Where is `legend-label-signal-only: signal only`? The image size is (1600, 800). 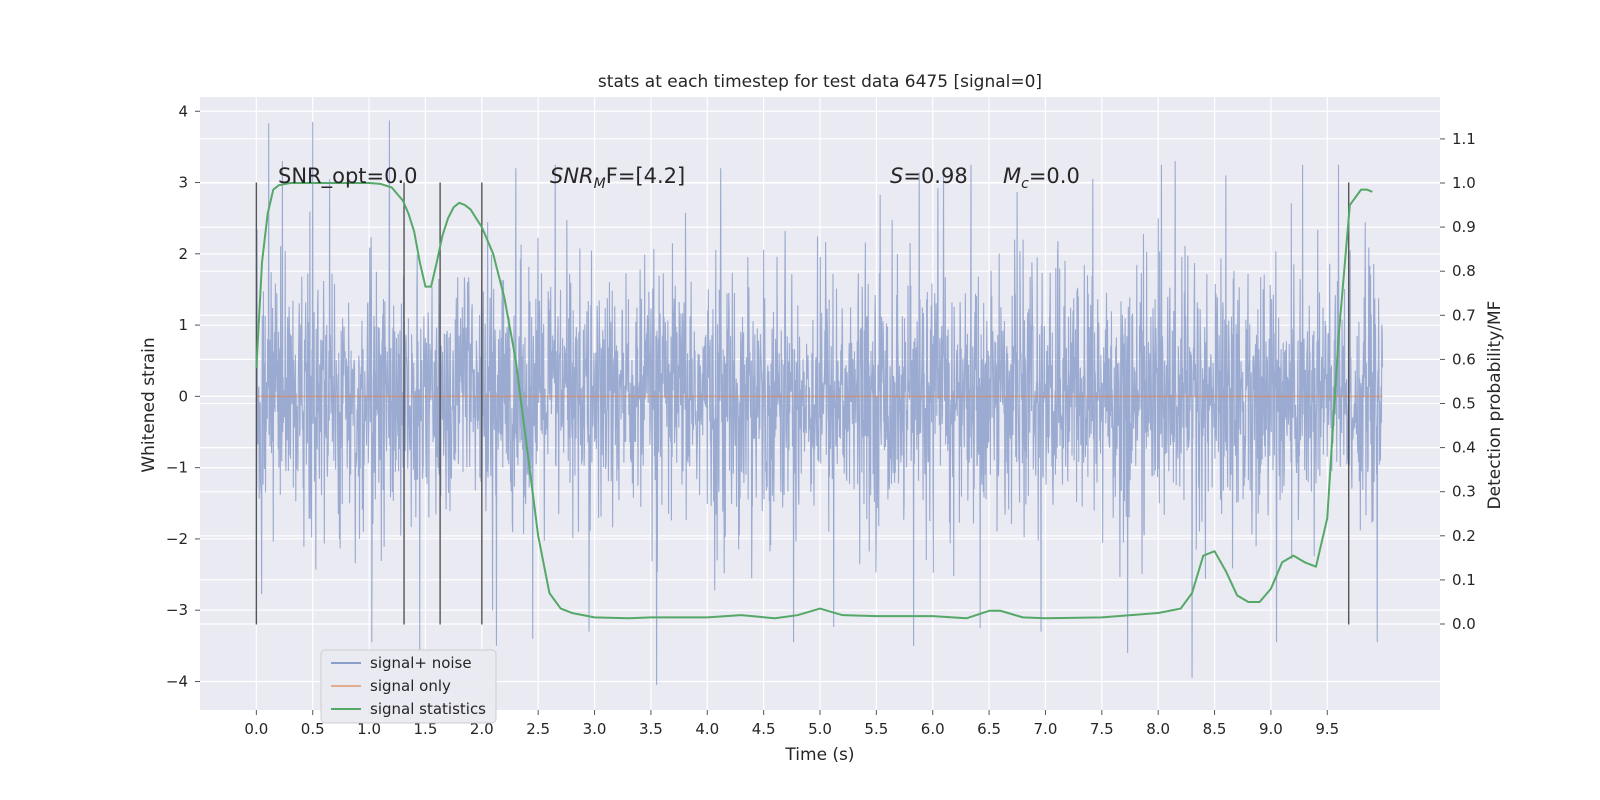
legend-label-signal-only: signal only is located at coordinates (410, 686).